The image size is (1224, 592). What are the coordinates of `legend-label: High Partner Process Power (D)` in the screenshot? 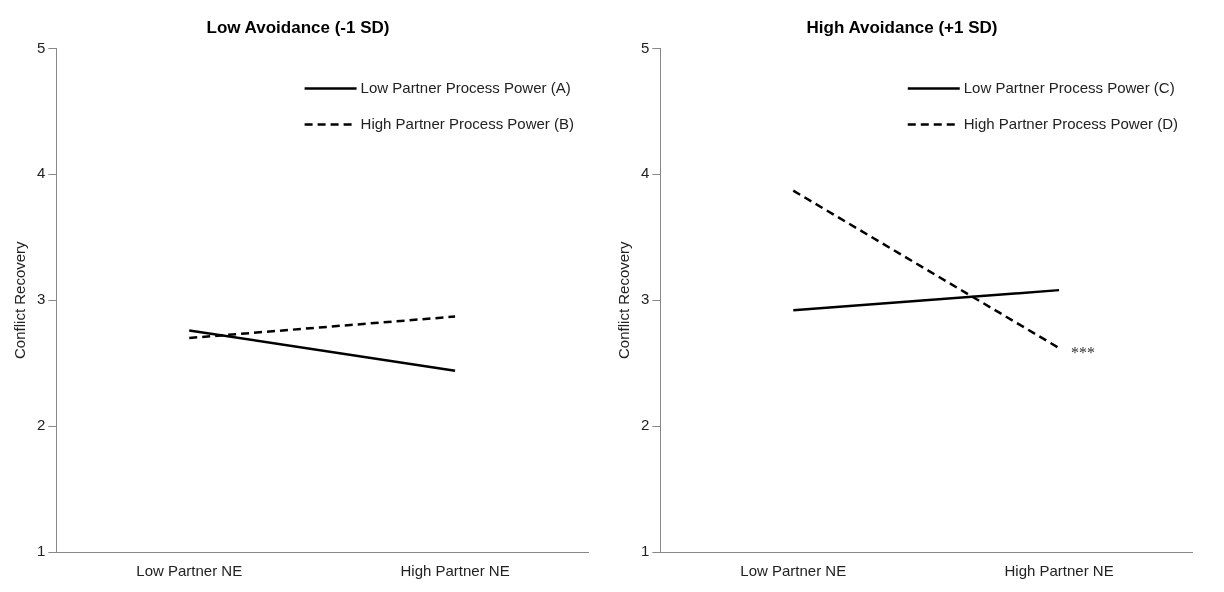 It's located at (1070, 123).